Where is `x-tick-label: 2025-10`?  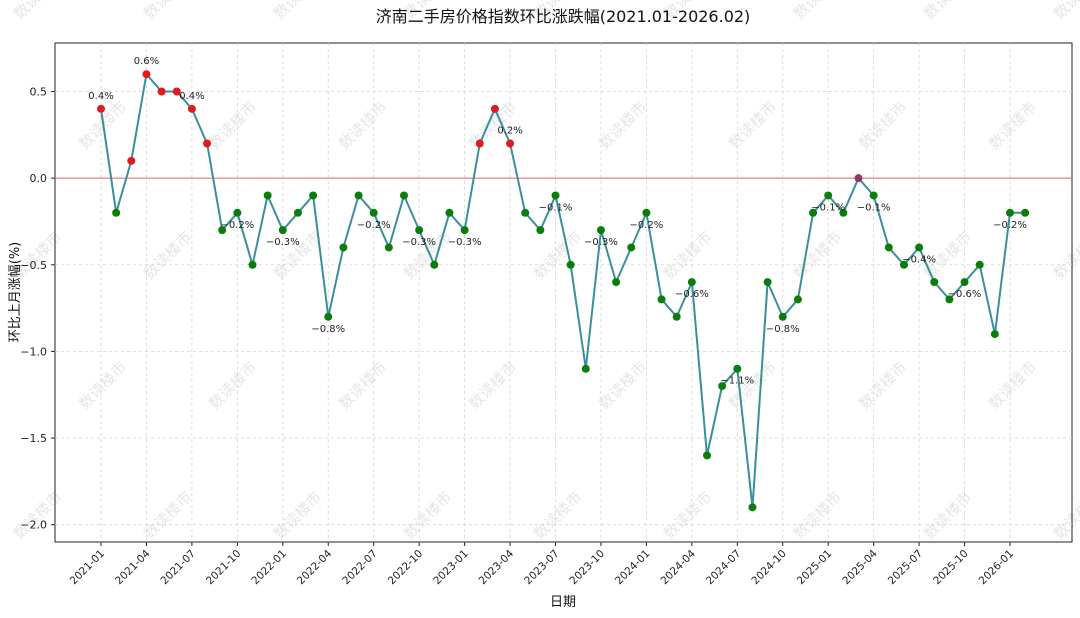
x-tick-label: 2025-10 is located at coordinates (951, 568).